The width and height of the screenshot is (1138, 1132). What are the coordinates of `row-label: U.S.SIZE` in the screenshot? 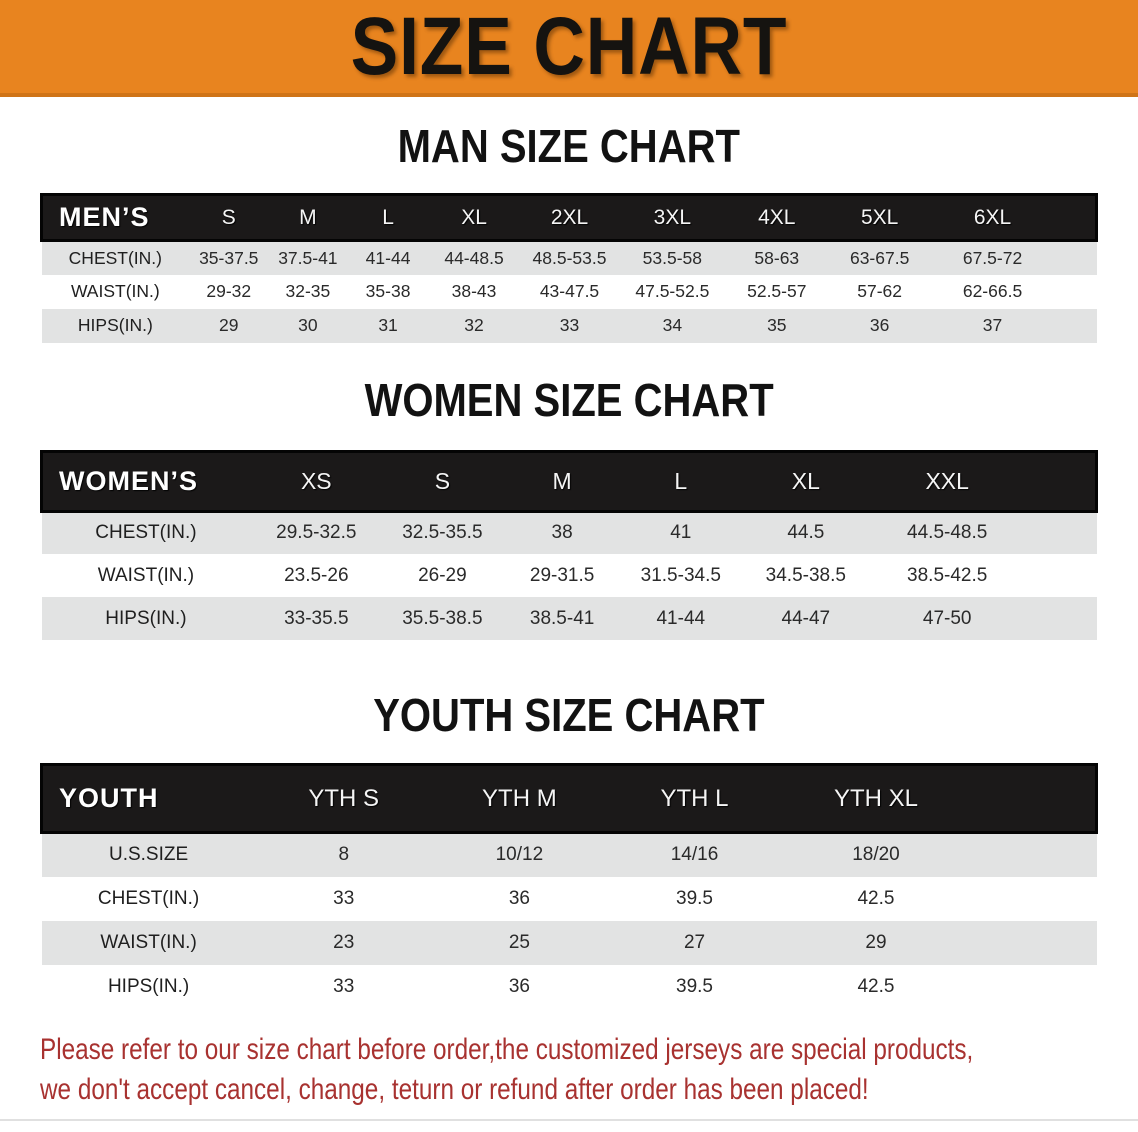 It's located at (148, 854).